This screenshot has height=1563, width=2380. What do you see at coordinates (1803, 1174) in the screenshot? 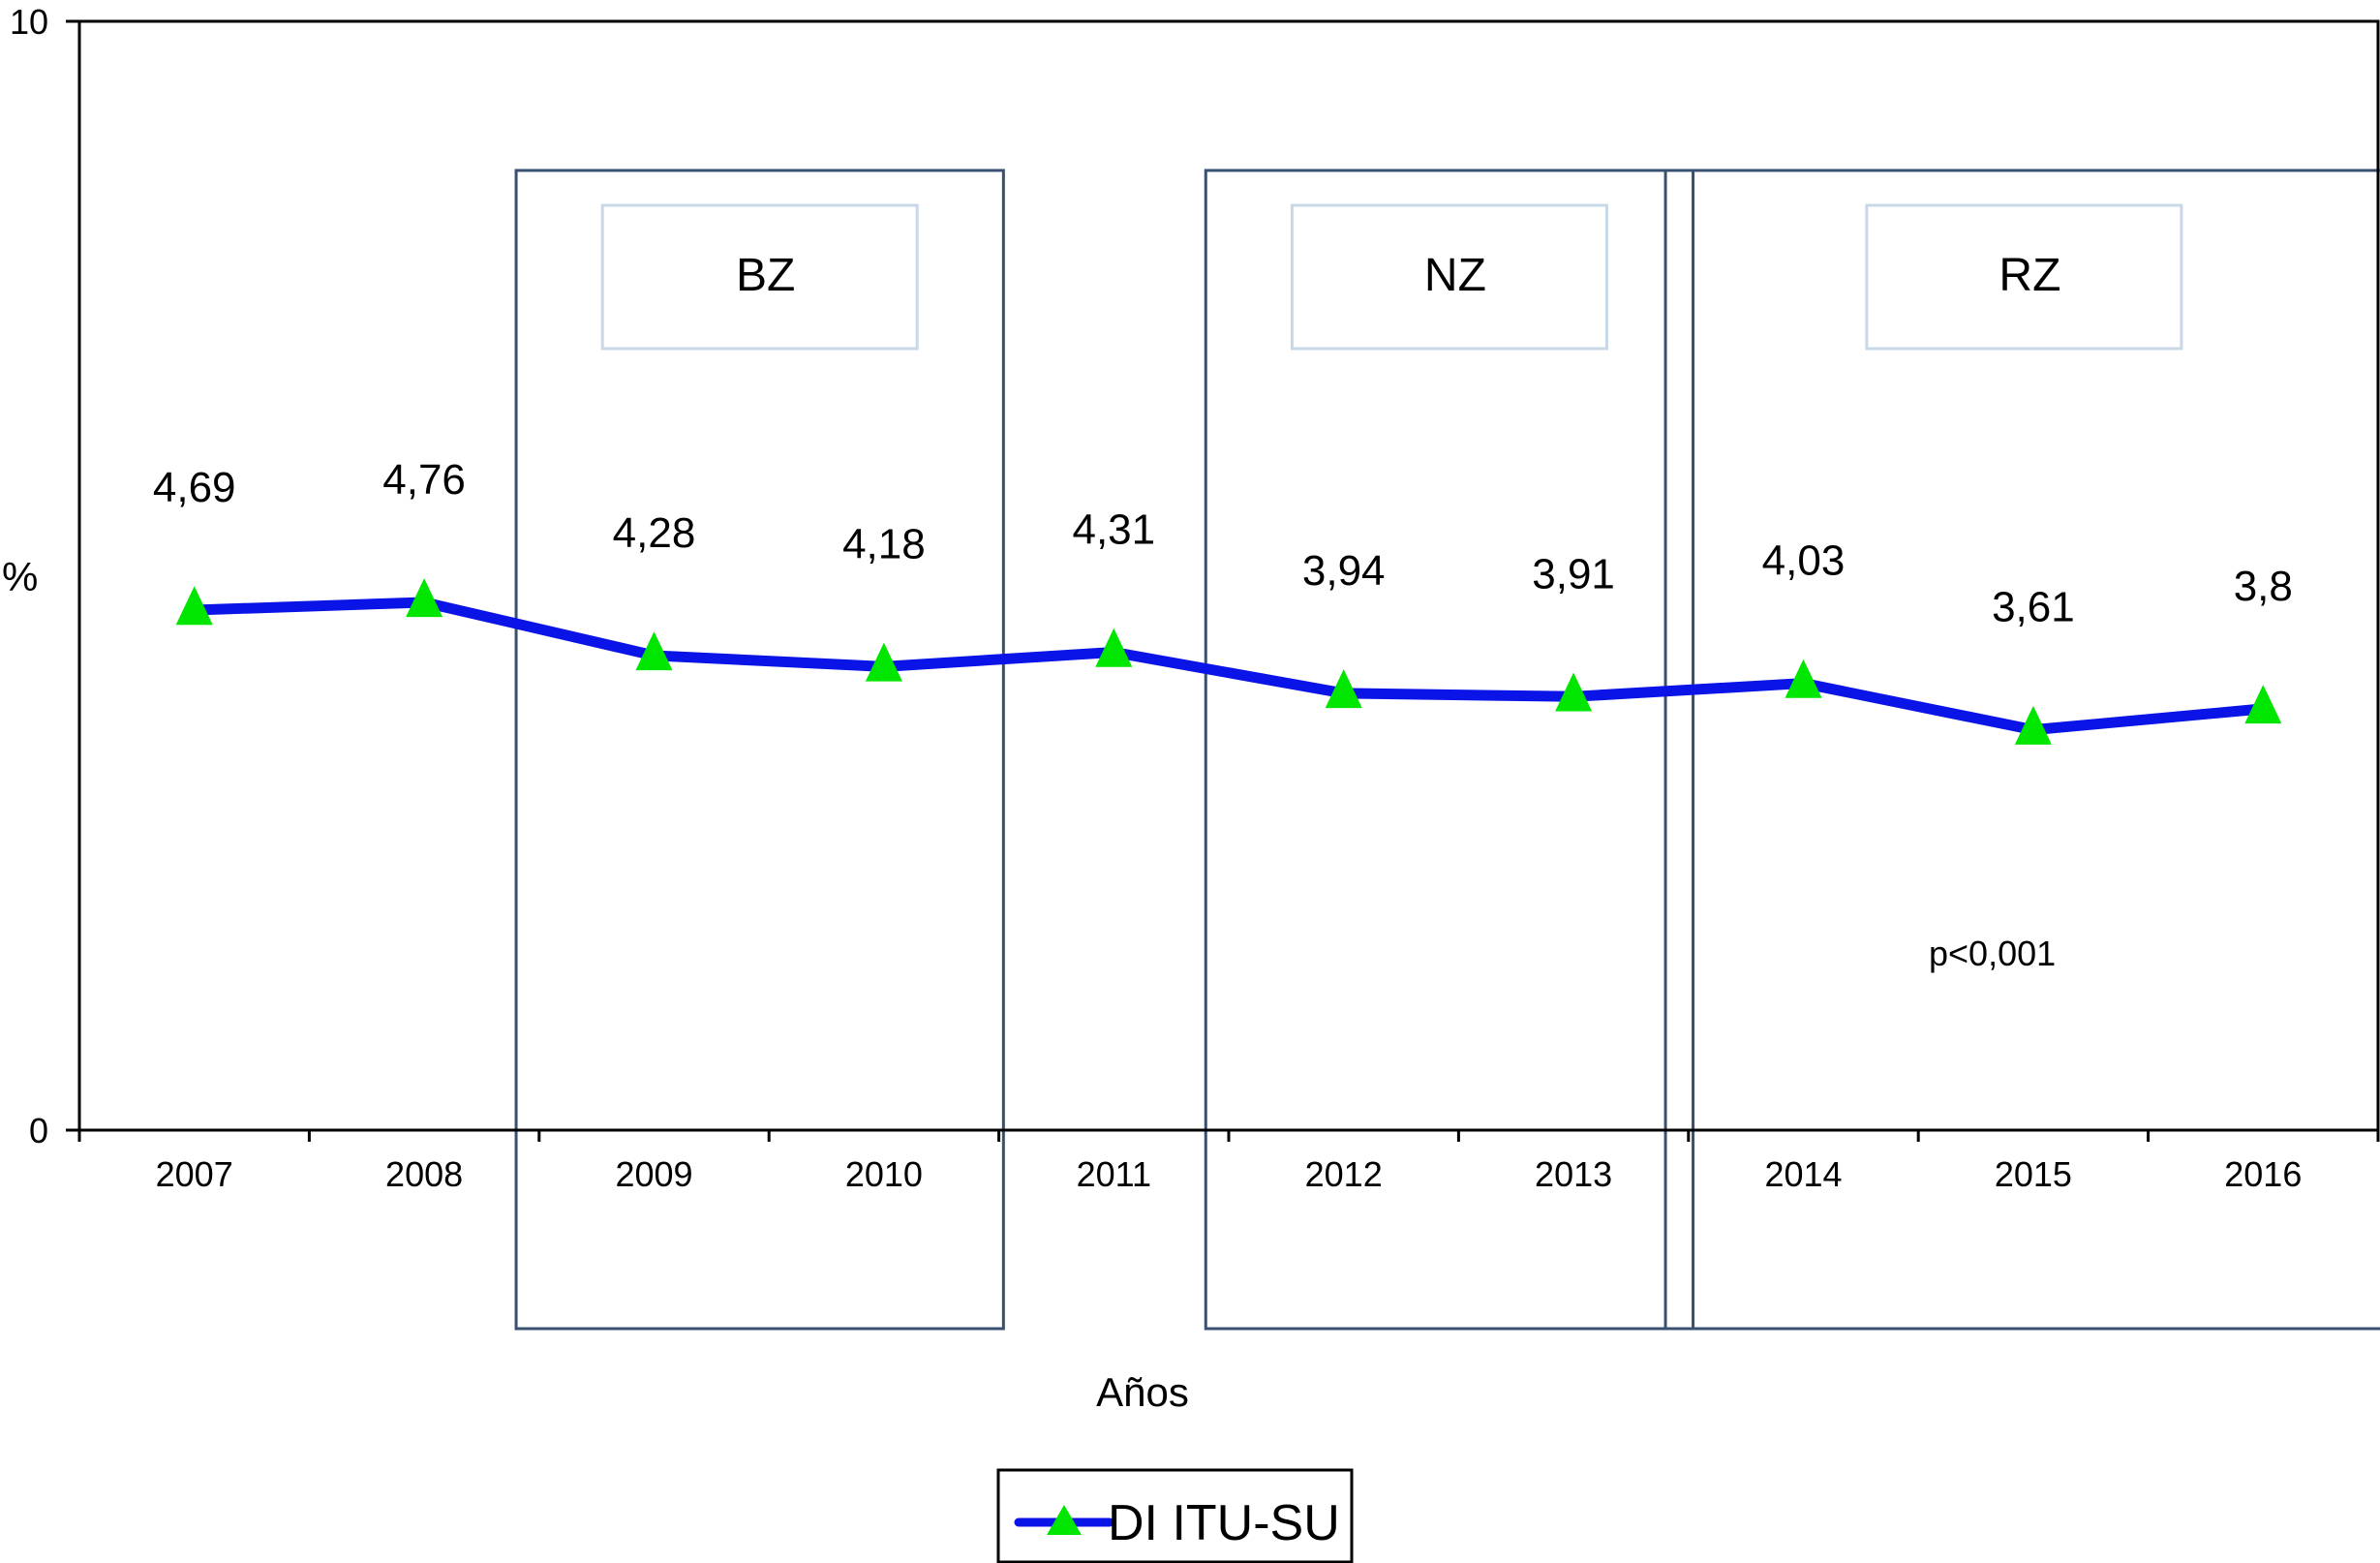
I see `x-tick-label: 2014` at bounding box center [1803, 1174].